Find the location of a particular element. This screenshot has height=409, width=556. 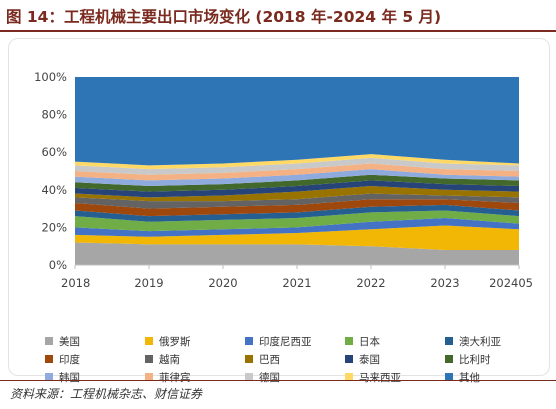

legend-item: 美国 is located at coordinates (62, 341).